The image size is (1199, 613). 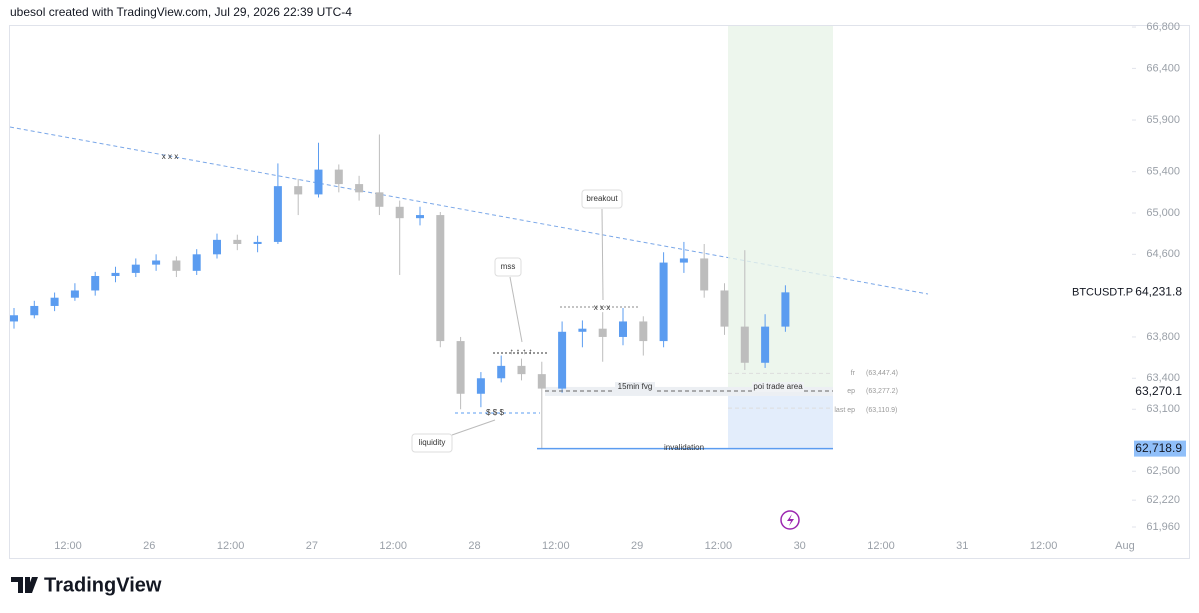 What do you see at coordinates (780, 419) in the screenshot?
I see `stop-zone` at bounding box center [780, 419].